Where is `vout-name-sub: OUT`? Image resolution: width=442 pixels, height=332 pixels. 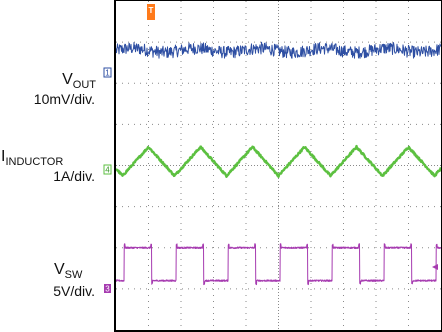 vout-name-sub: OUT is located at coordinates (85, 85).